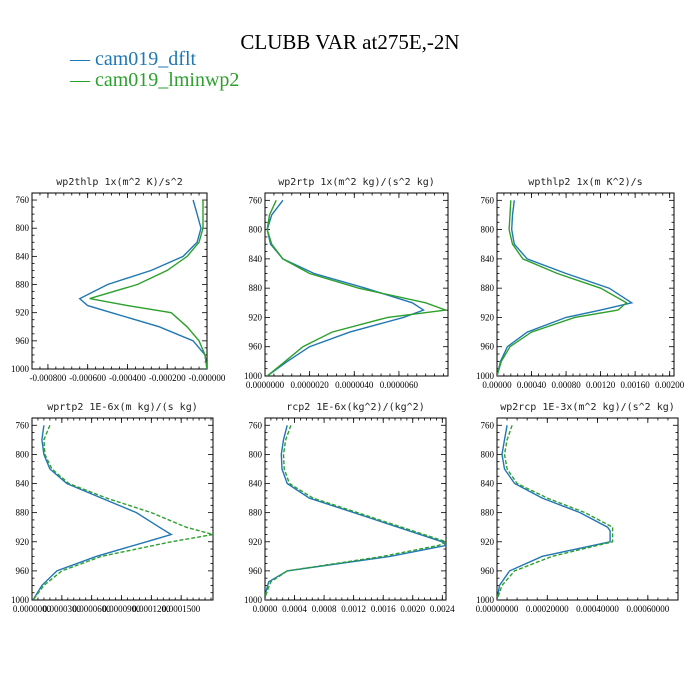 This screenshot has height=700, width=700. I want to click on x-tick-label: -0.000800, so click(48, 378).